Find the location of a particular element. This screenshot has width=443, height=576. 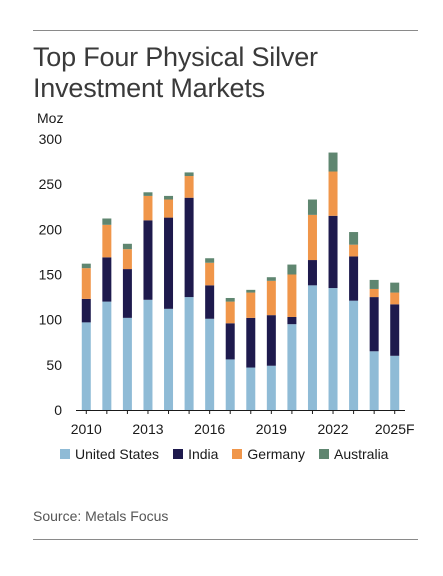

bar-india-2013 is located at coordinates (148, 260).